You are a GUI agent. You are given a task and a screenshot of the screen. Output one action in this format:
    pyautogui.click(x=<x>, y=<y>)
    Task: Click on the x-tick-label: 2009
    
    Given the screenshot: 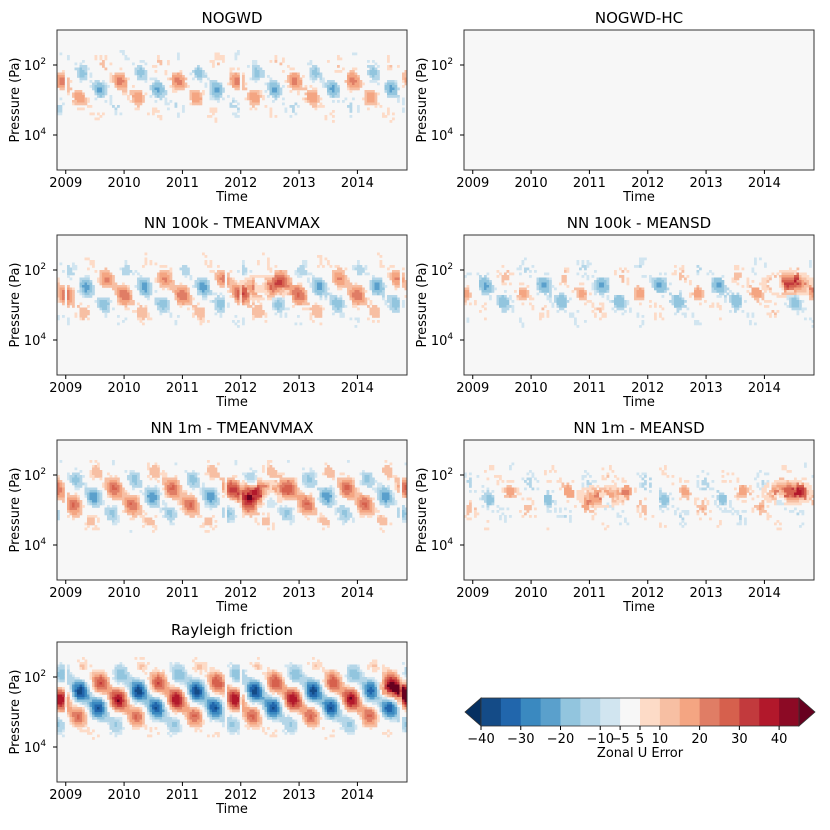 What is the action you would take?
    pyautogui.click(x=65, y=183)
    